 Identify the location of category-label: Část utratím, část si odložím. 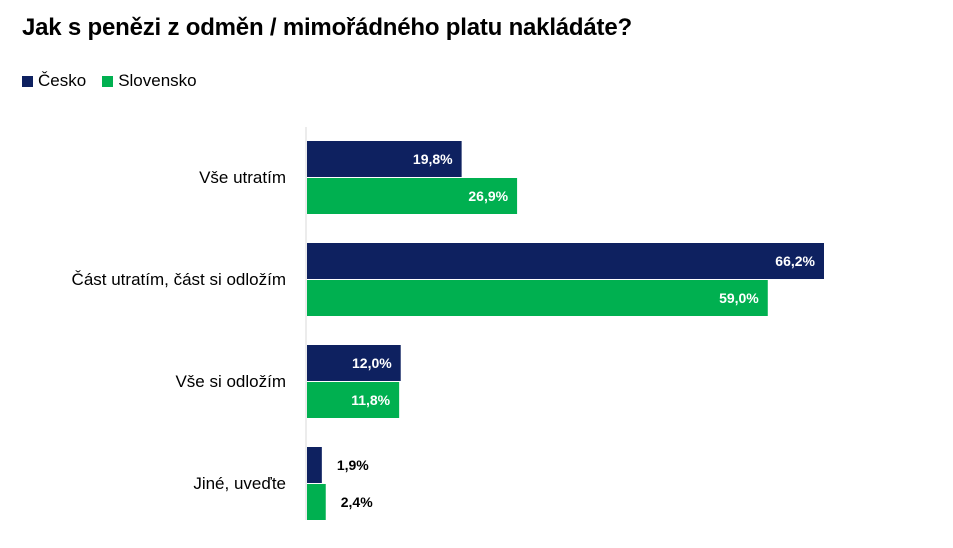
(179, 279).